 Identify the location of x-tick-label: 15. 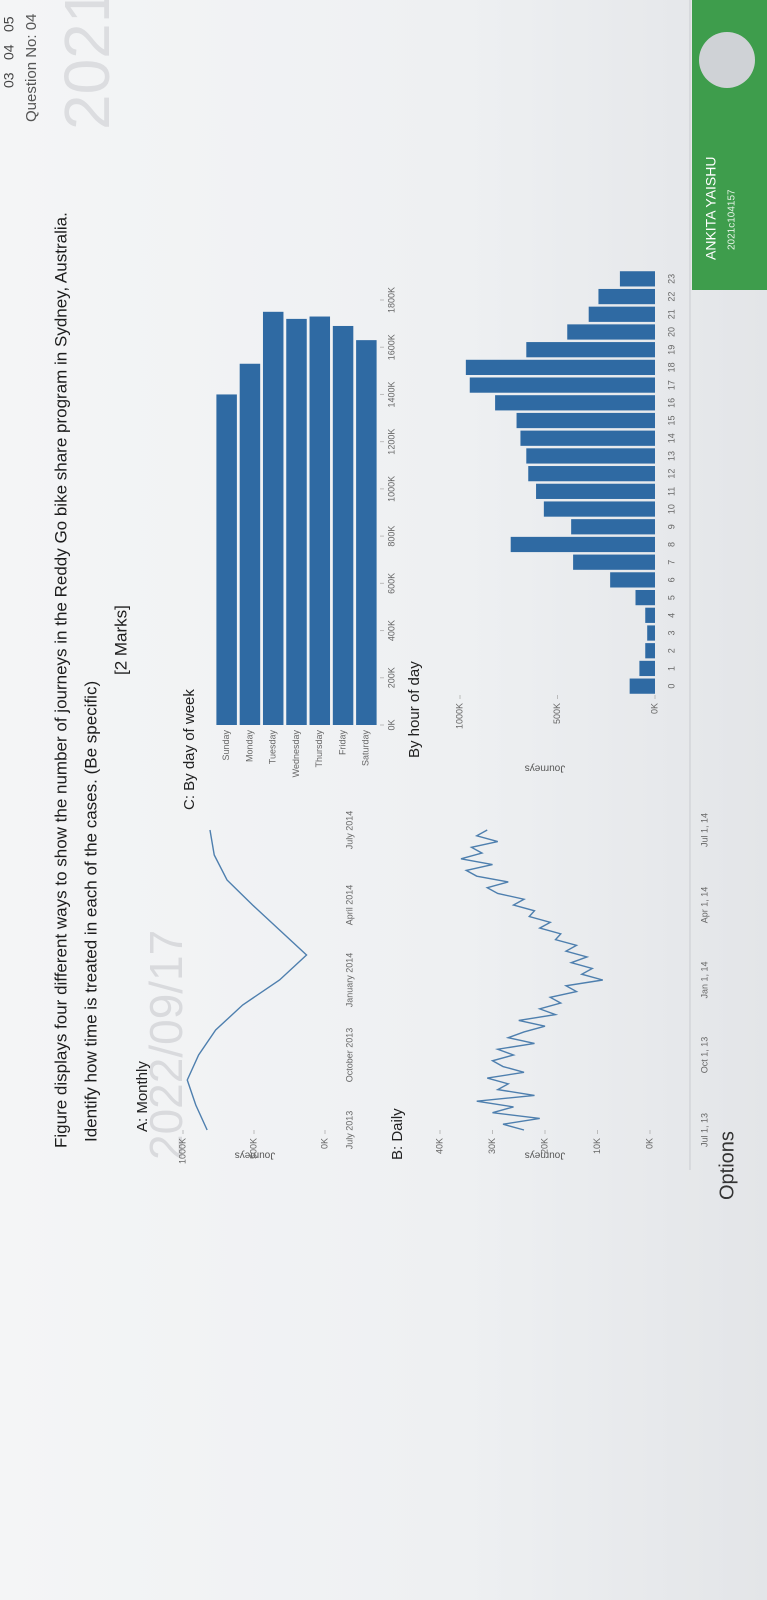
(671, 421).